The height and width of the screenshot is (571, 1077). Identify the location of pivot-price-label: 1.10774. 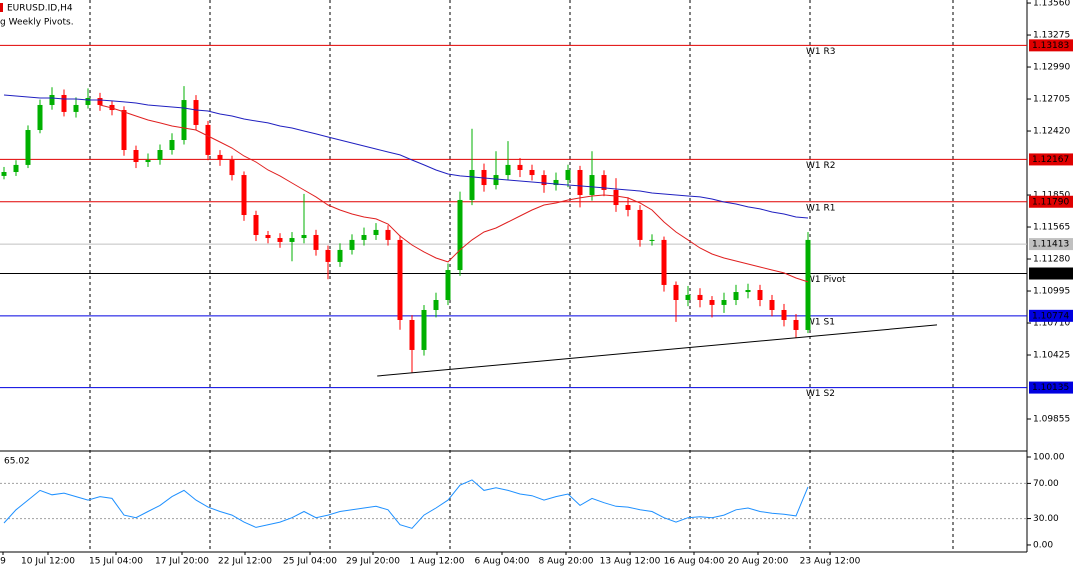
(1050, 316).